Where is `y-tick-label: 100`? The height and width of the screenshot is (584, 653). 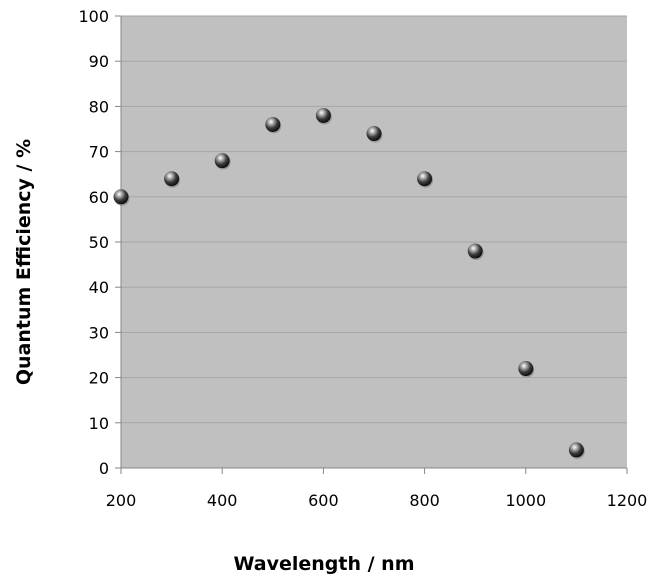
y-tick-label: 100 is located at coordinates (93, 16).